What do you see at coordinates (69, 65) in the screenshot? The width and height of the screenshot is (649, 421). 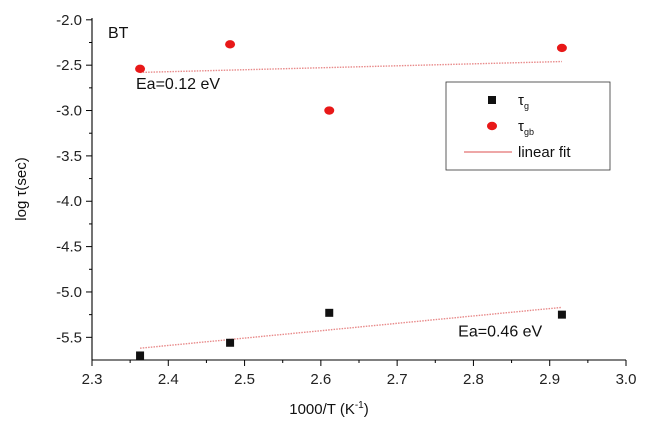 I see `y-tick-label: -2.5` at bounding box center [69, 65].